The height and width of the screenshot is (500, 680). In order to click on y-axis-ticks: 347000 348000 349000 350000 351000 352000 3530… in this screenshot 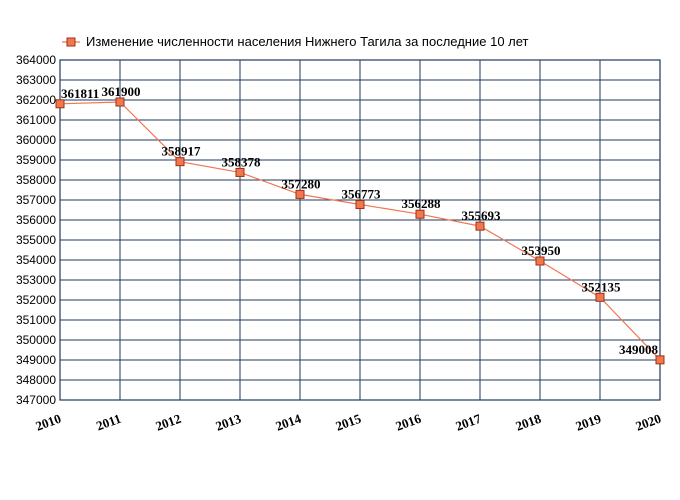, I will do `click(36, 230)`.